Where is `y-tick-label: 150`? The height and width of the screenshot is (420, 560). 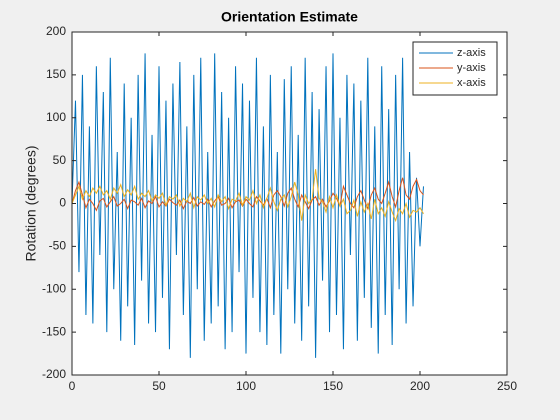
y-tick-label: 150 is located at coordinates (56, 74).